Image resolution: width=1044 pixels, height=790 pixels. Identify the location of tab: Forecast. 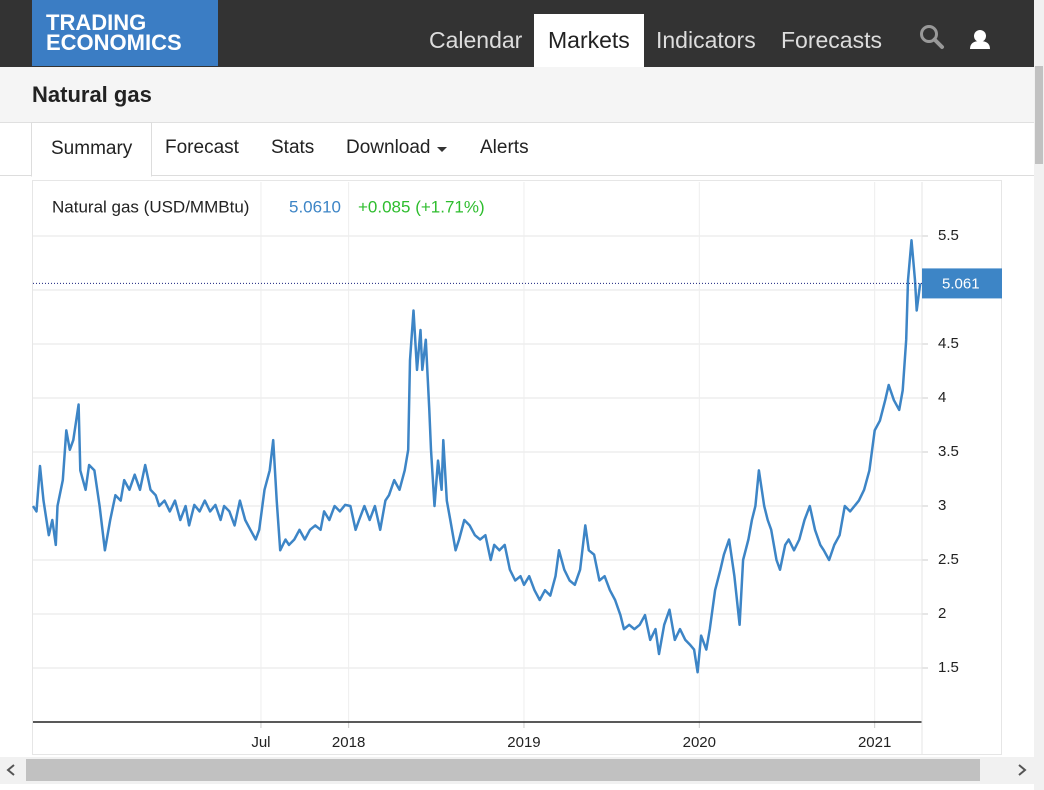
(202, 147).